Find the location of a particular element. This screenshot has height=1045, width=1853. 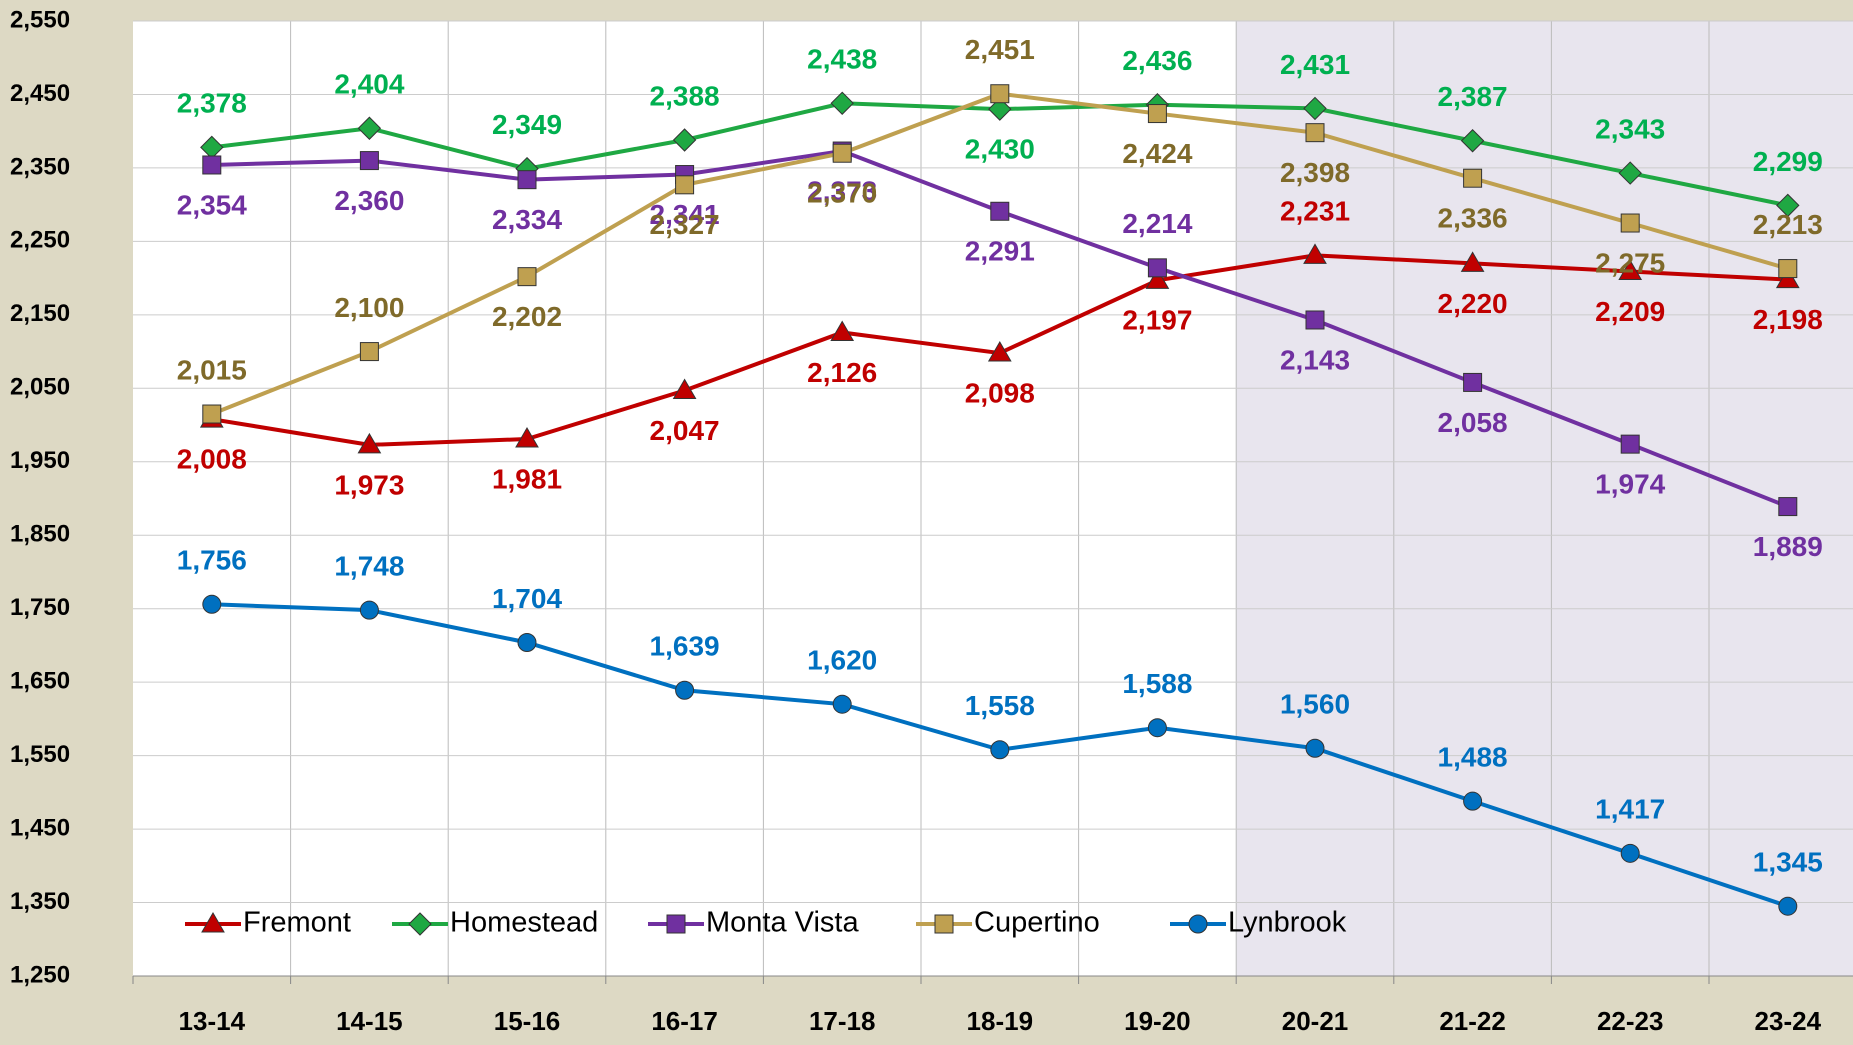

data-label: 1,748 is located at coordinates (369, 566).